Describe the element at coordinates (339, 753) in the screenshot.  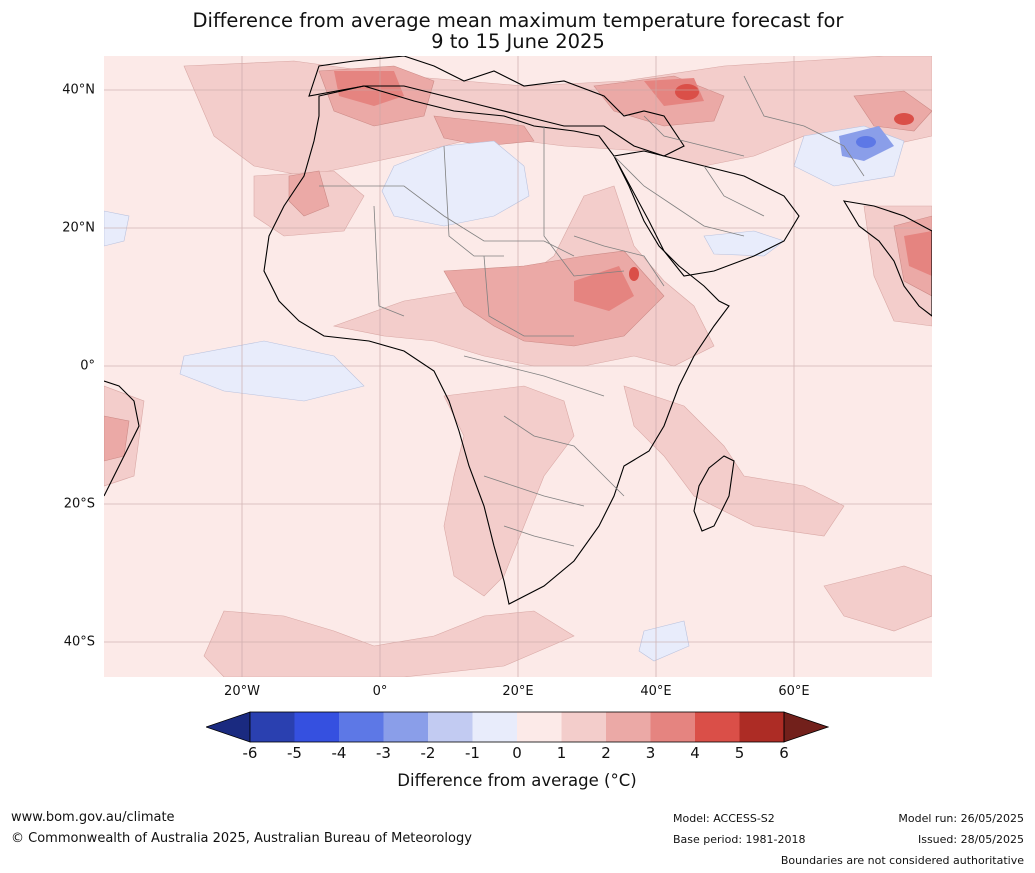
I see `colorbar-tick-label: -4` at that location.